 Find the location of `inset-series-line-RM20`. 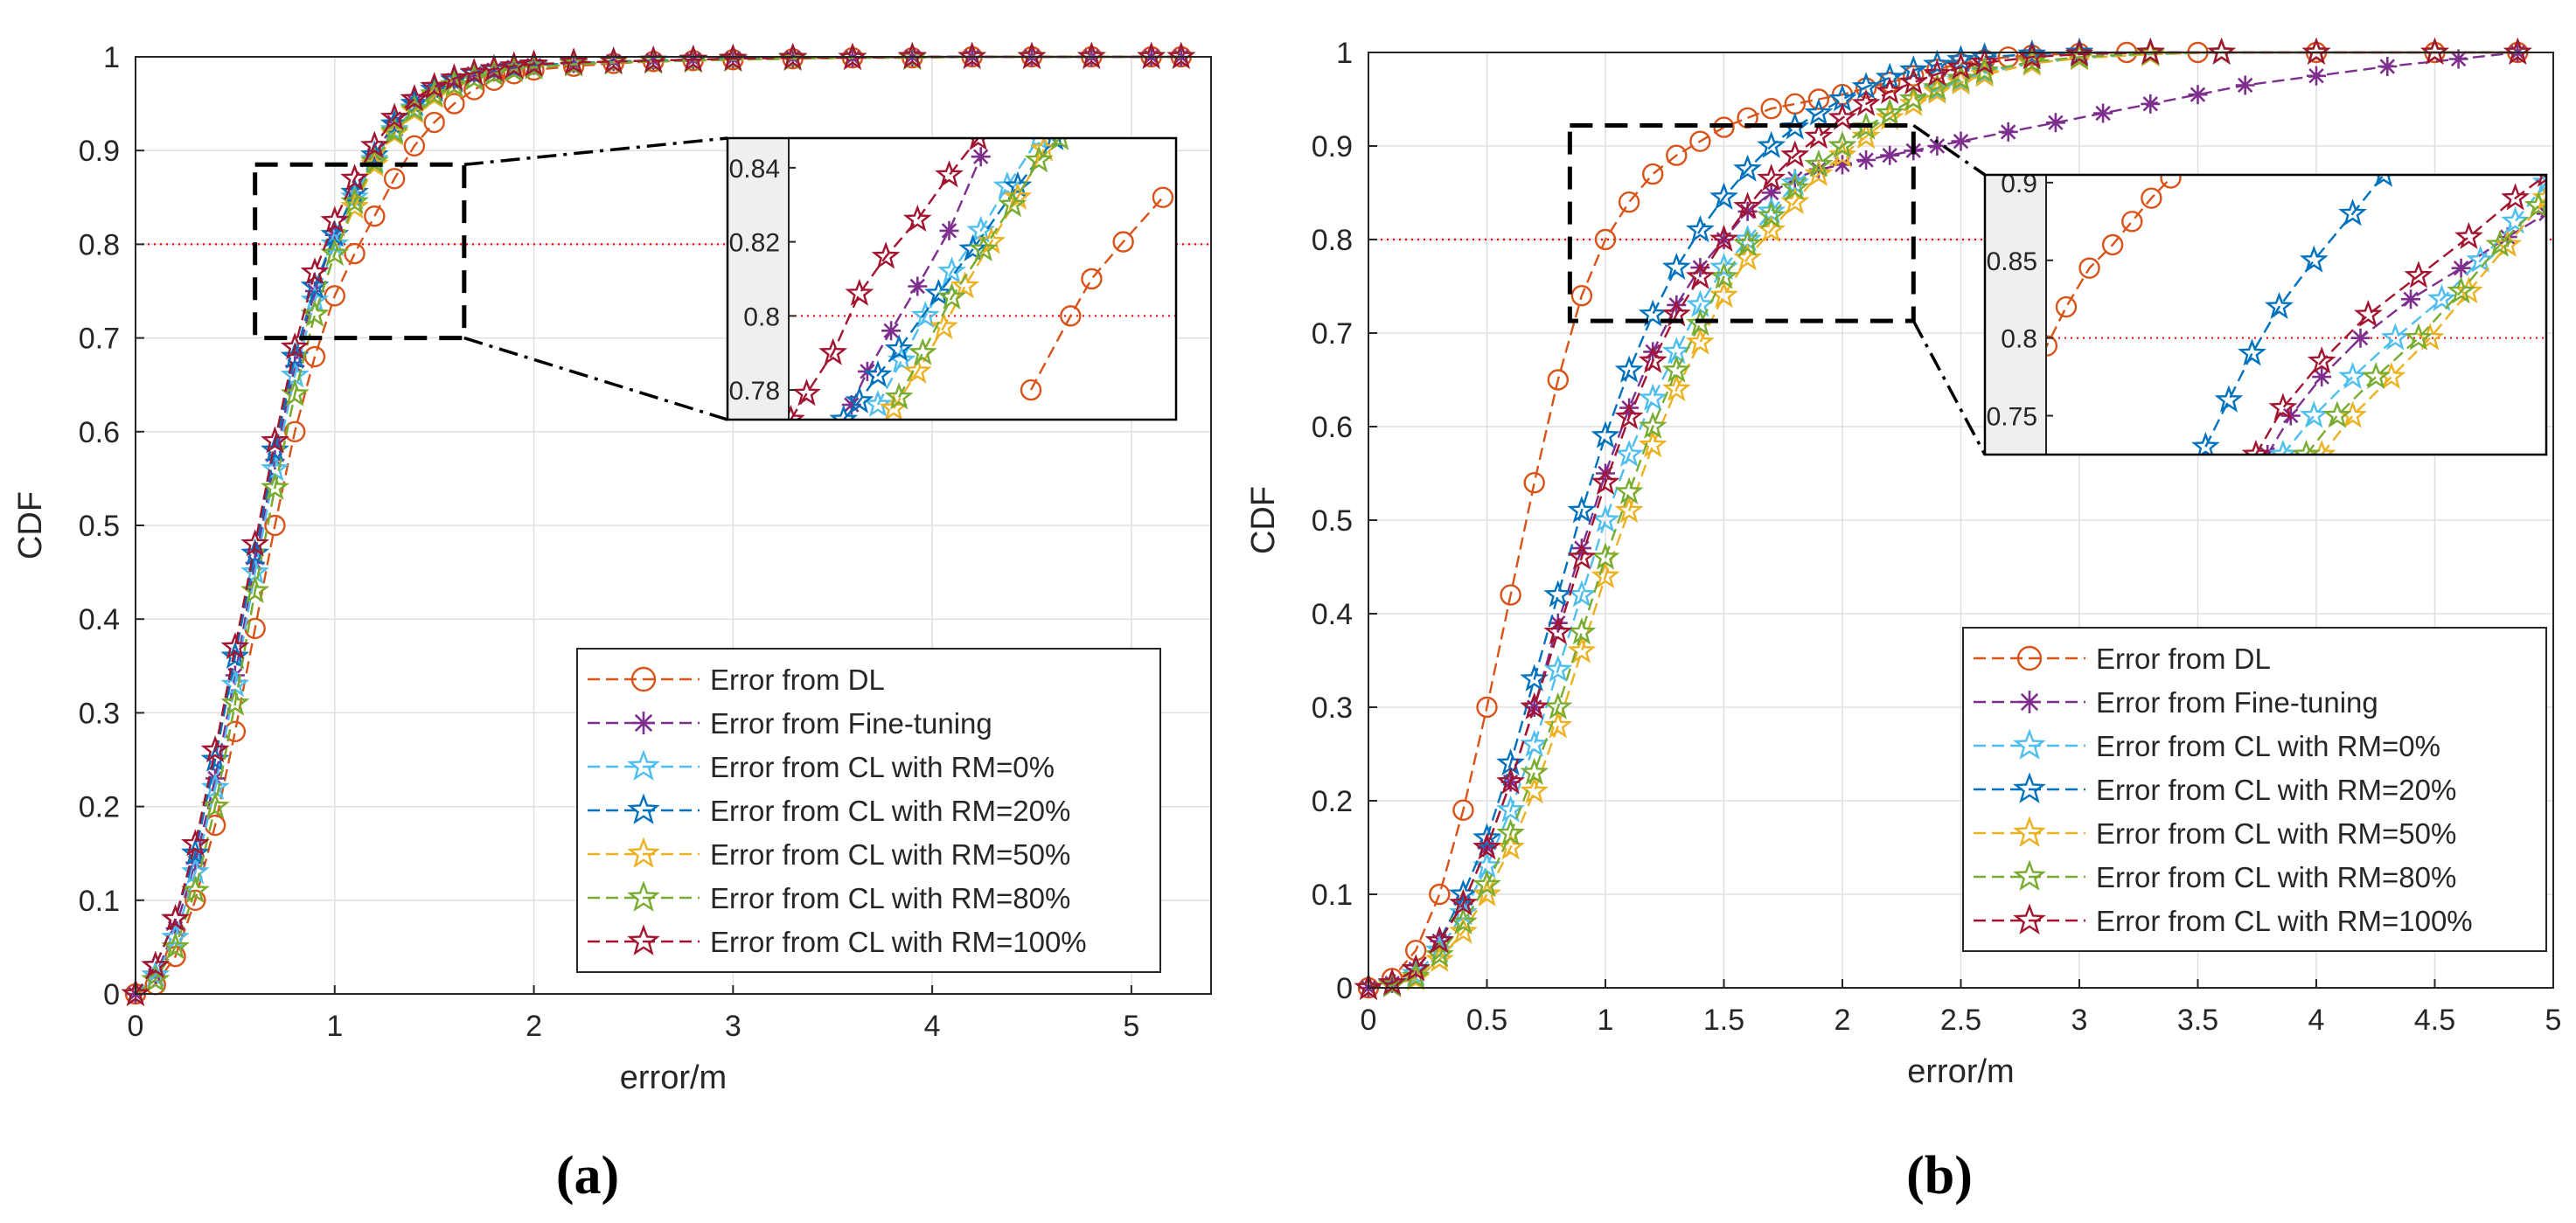

inset-series-line-RM20 is located at coordinates (2294, 312).